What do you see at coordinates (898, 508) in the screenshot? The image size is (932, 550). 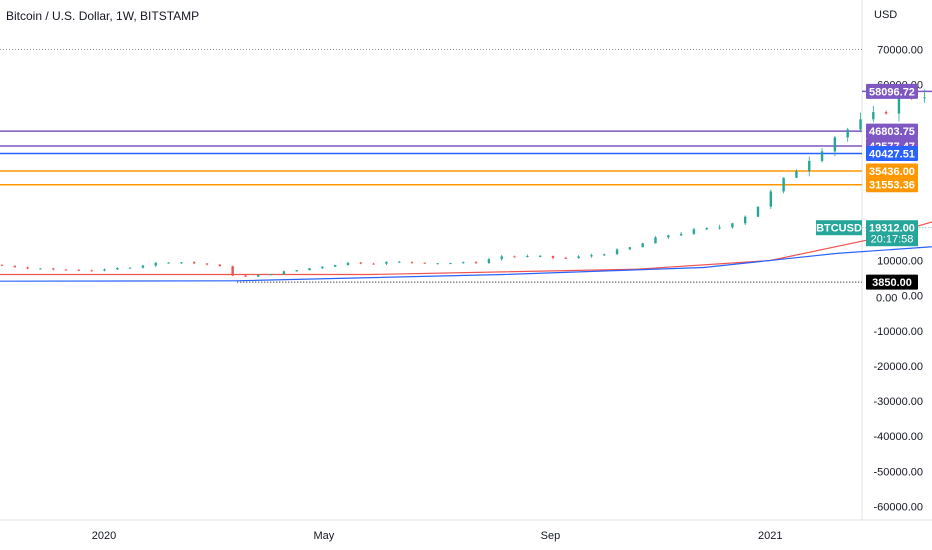 I see `y-tick-label: -60000.00` at bounding box center [898, 508].